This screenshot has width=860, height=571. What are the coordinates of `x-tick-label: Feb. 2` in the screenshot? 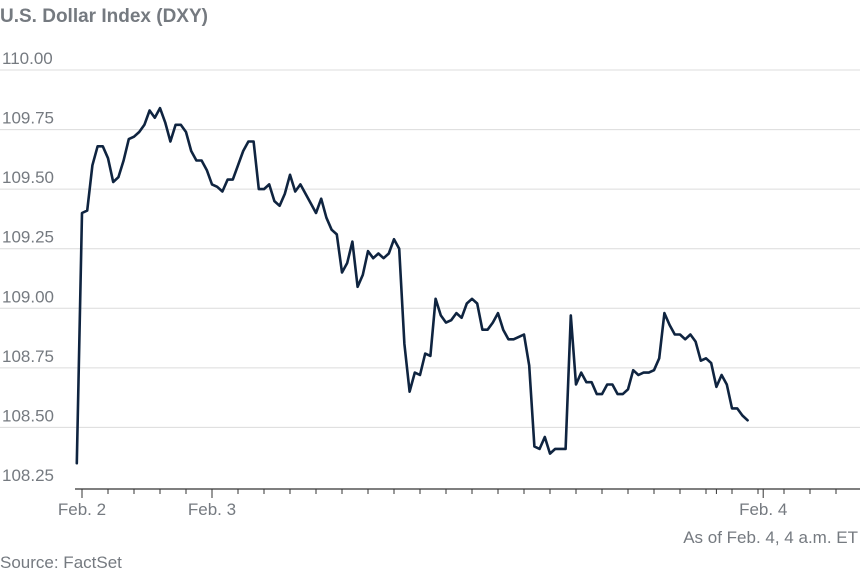 It's located at (82, 509).